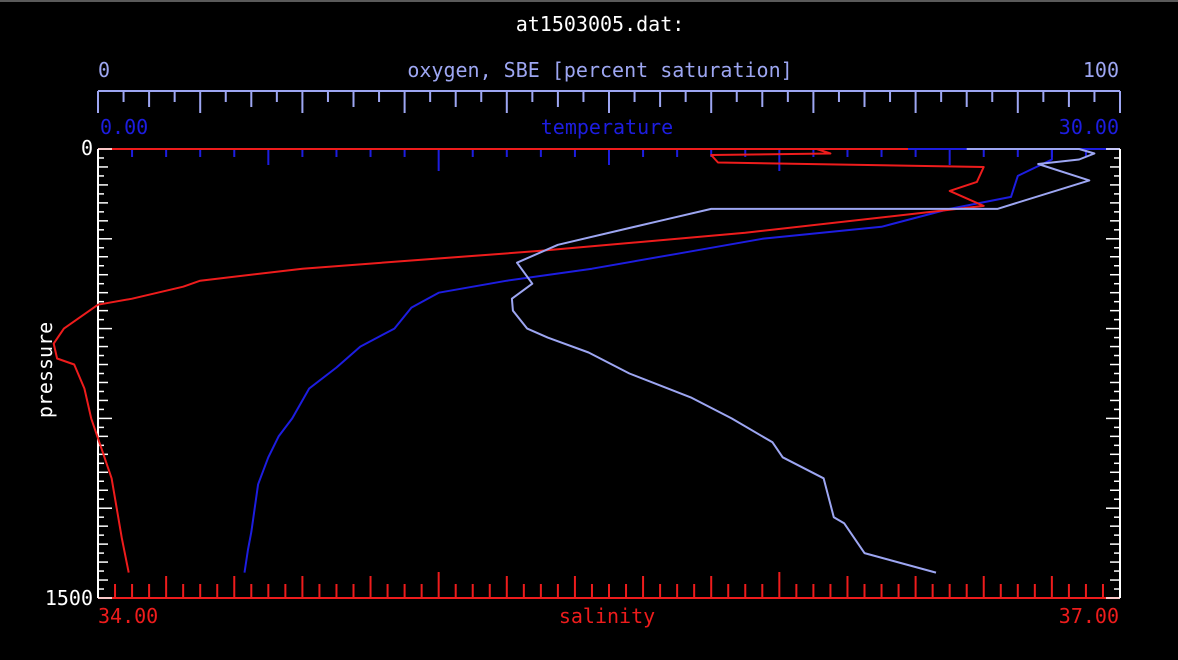 Image resolution: width=1178 pixels, height=660 pixels. I want to click on salinity-max-label: 37.00, so click(1089, 616).